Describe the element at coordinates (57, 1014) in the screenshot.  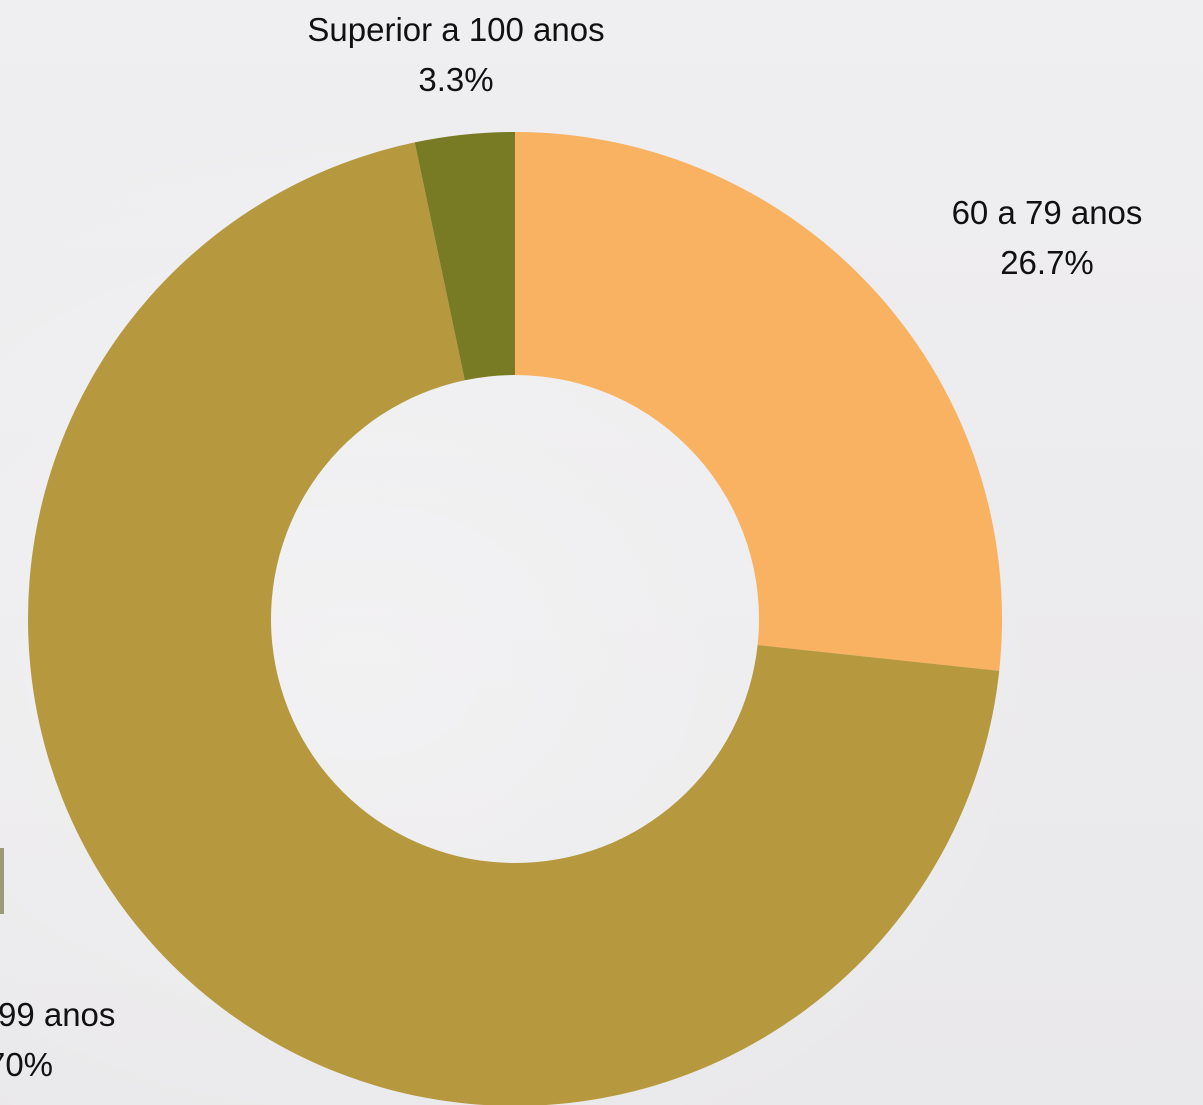
I see `slice-label-80-a-99-anos: 80 a 99 anos` at that location.